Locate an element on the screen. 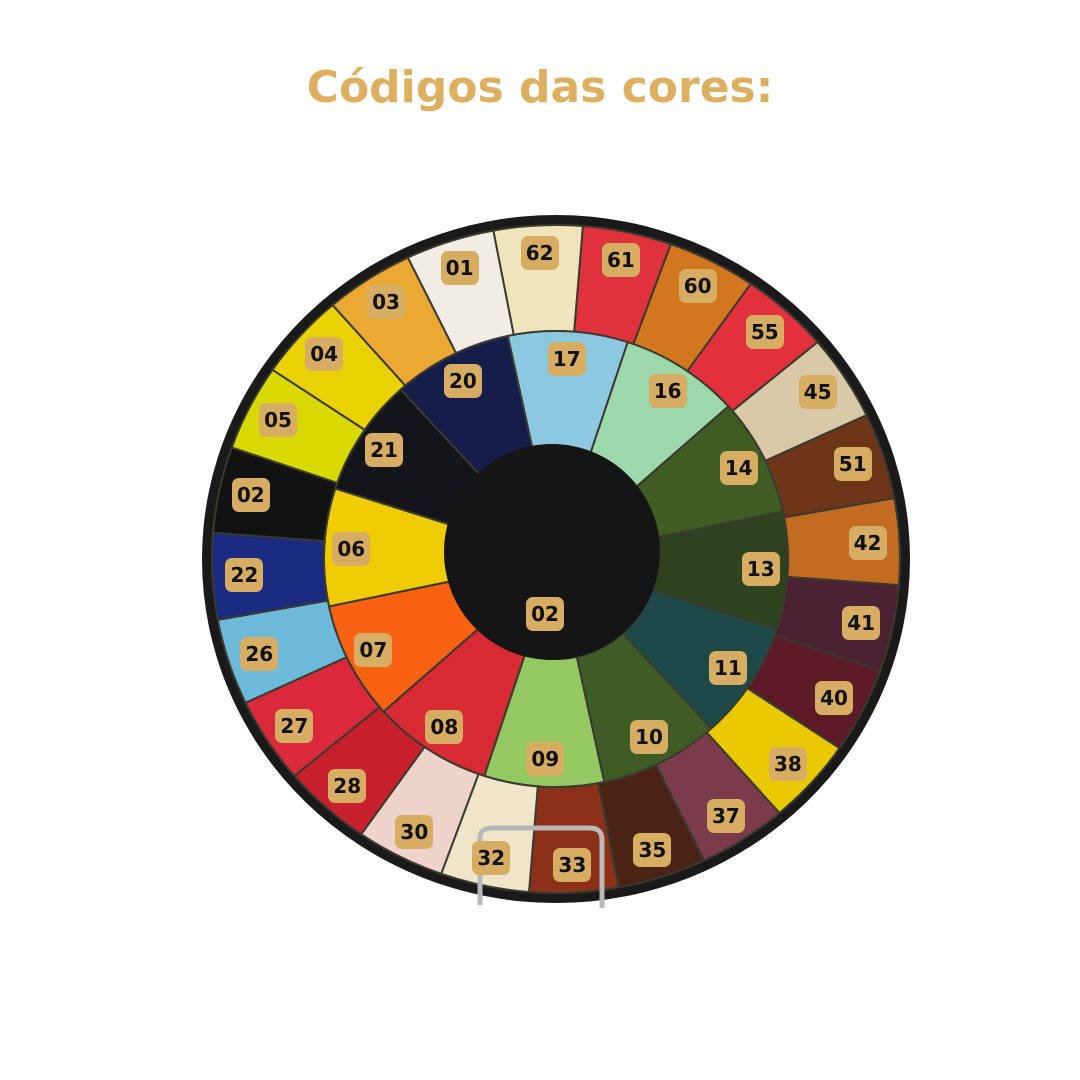  color-code-label: 28 is located at coordinates (347, 786).